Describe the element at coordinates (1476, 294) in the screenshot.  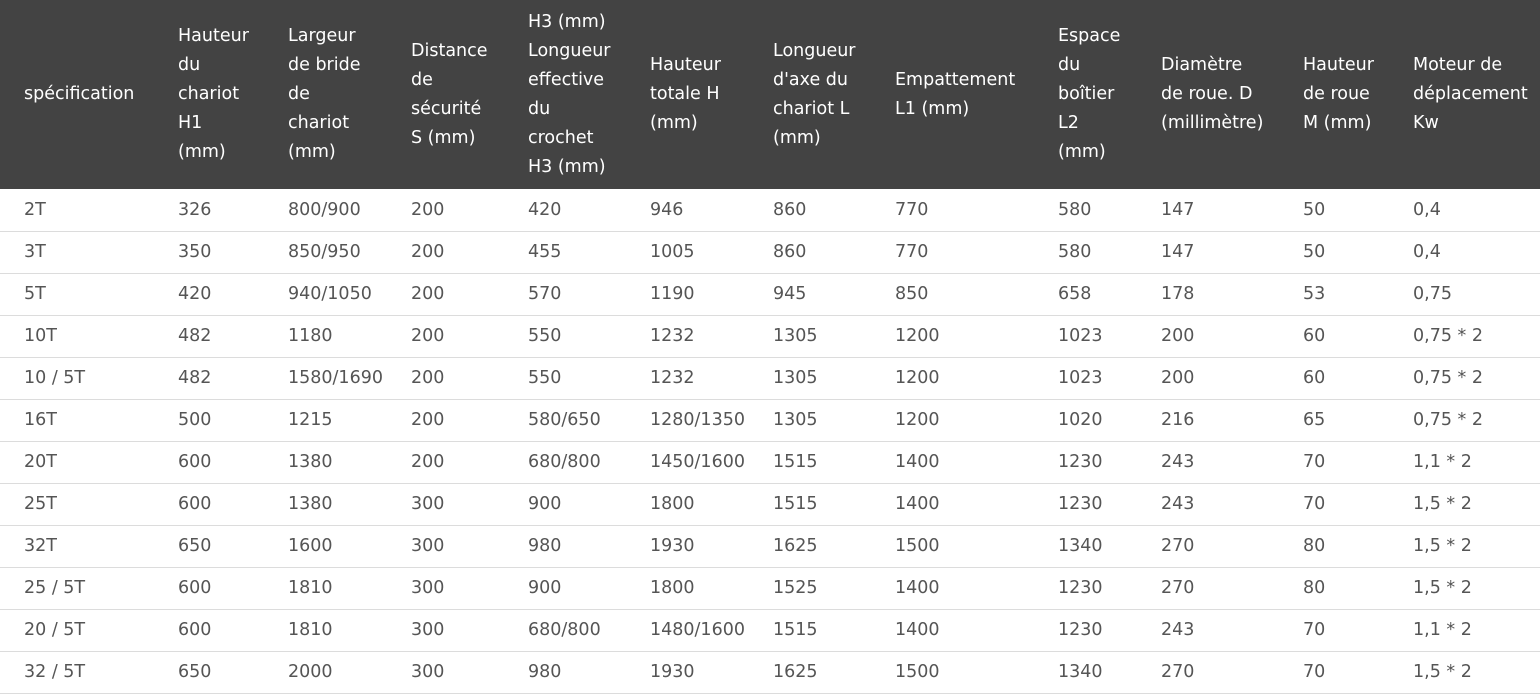
I see `table-cell: 0,75` at that location.